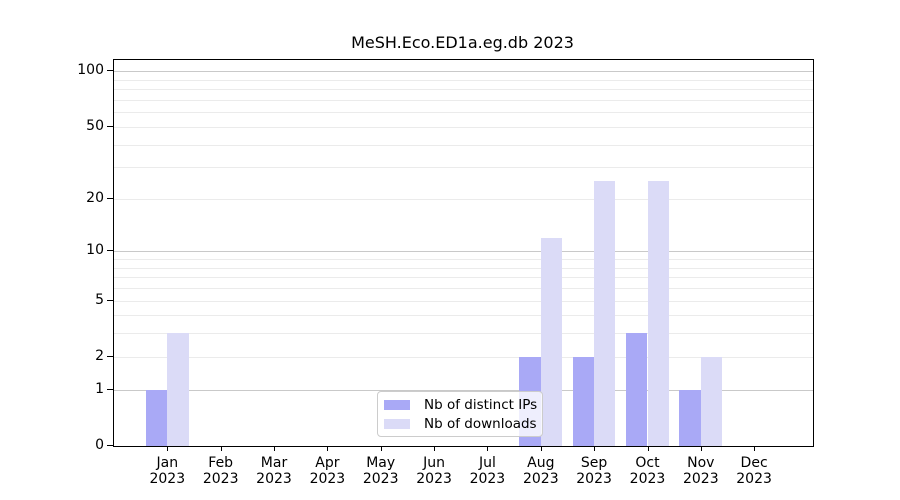  I want to click on y-tick-label: 0, so click(99, 445).